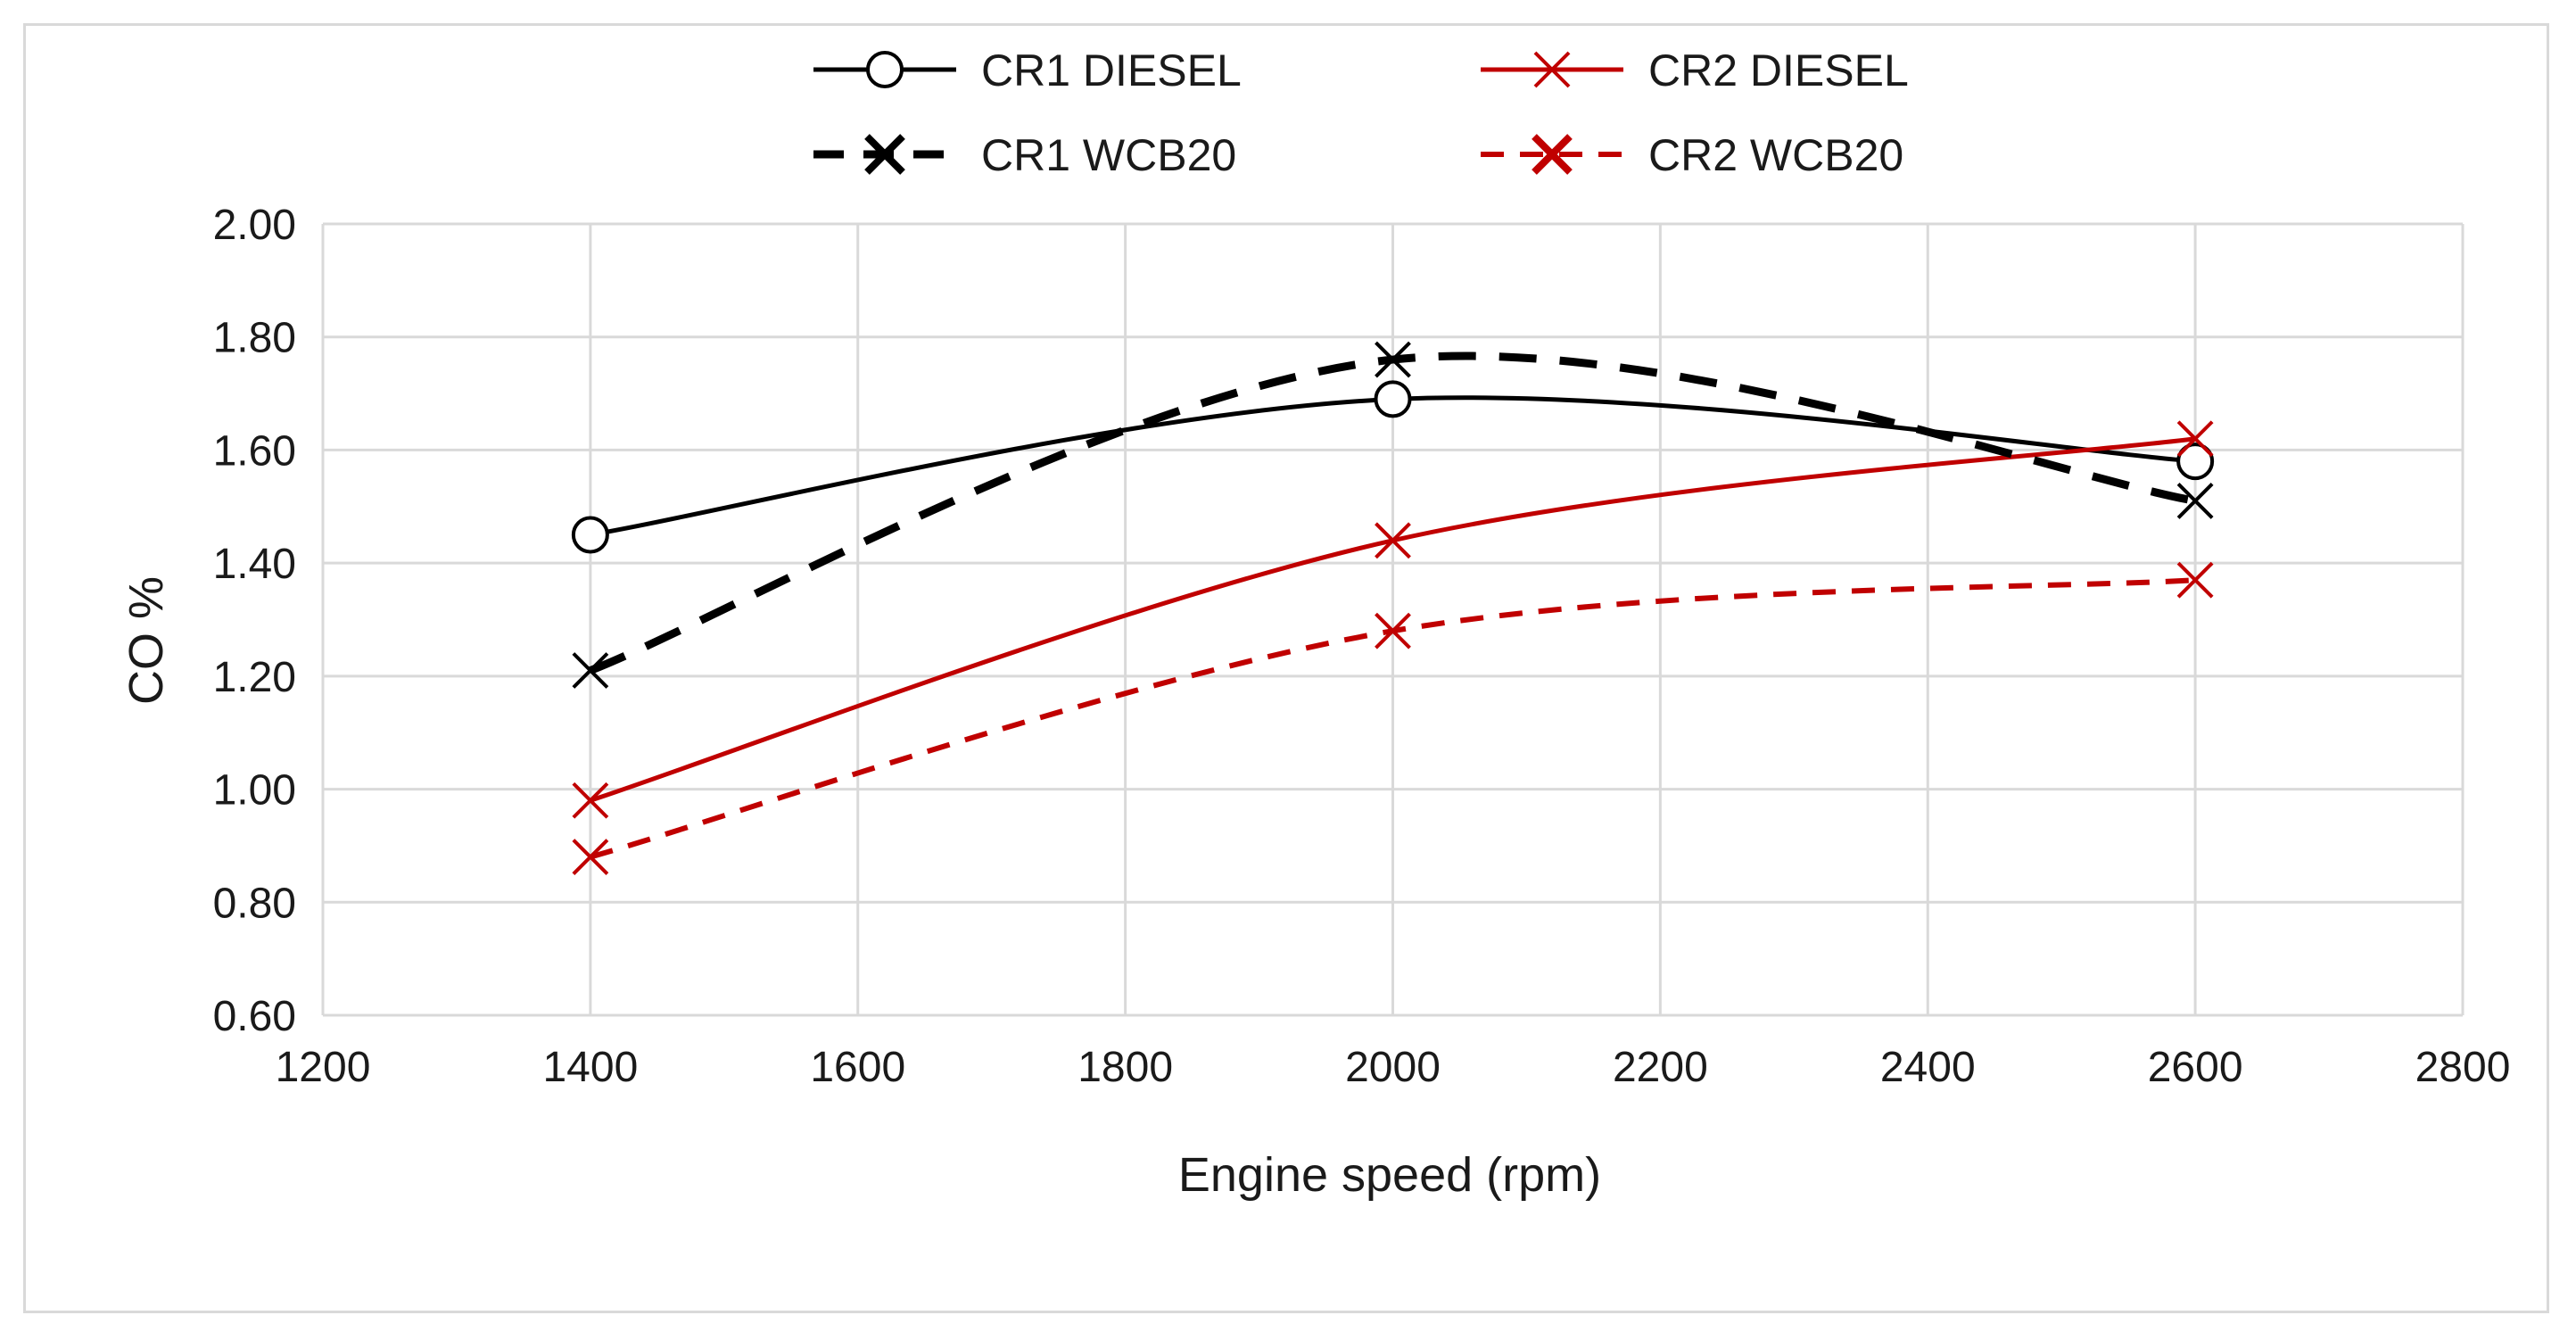  What do you see at coordinates (1361, 112) in the screenshot?
I see `legend: CR1 DIESEL CR2 DIESEL CR1 WCB20 CR2 WCB20` at bounding box center [1361, 112].